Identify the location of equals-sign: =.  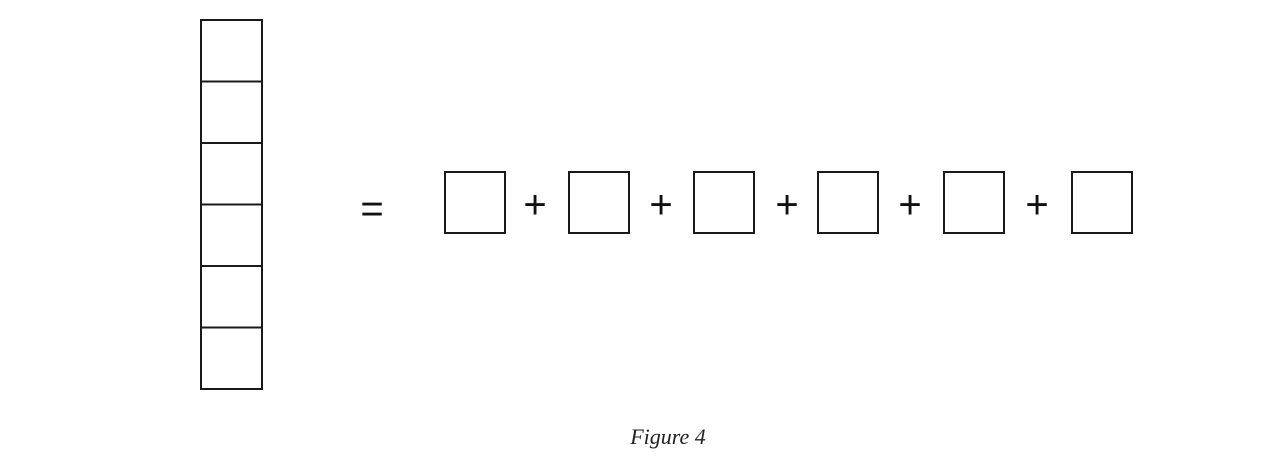
(371, 209).